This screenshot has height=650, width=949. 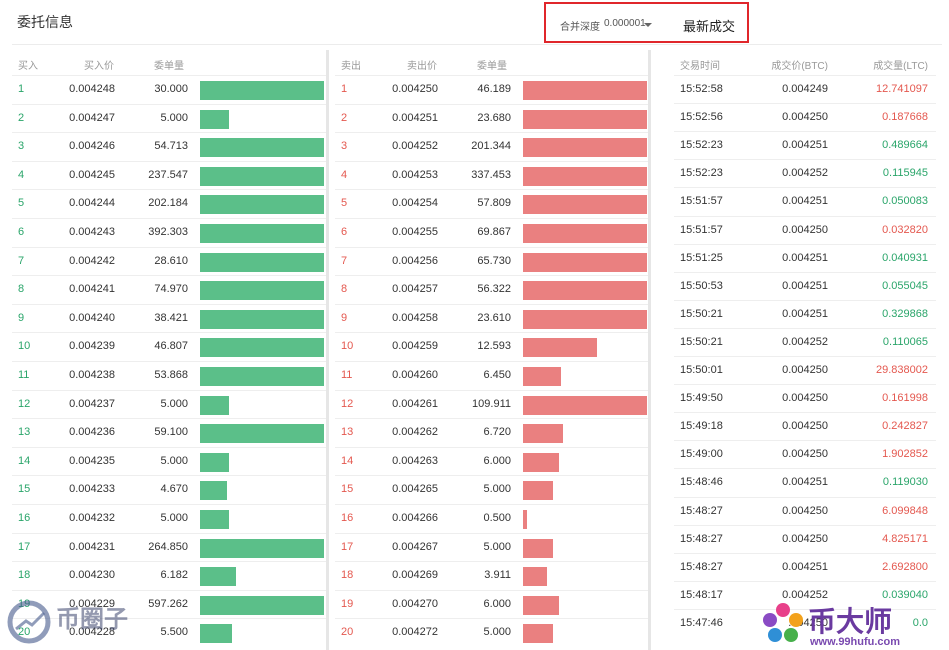 I want to click on buy-order-row: 18 0.004230 6.182, so click(x=169, y=575).